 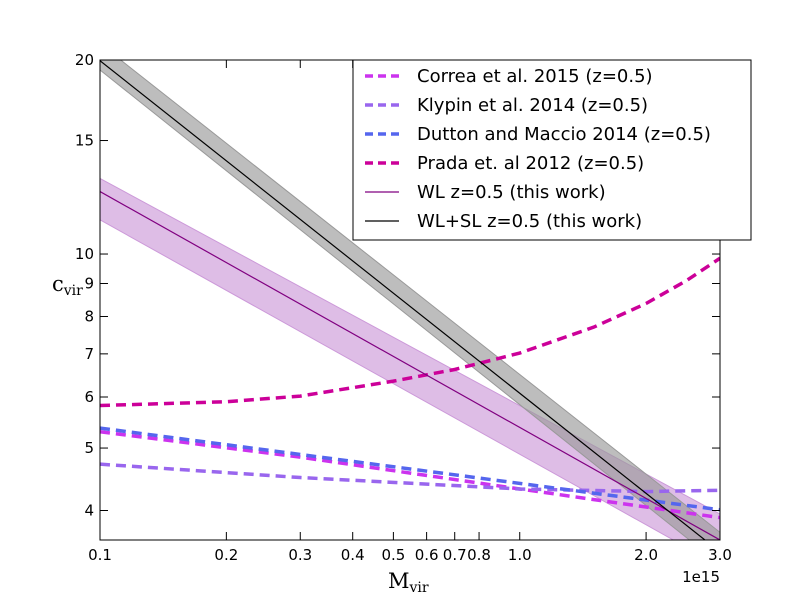 I want to click on y-tick-label: 20, so click(x=84, y=60).